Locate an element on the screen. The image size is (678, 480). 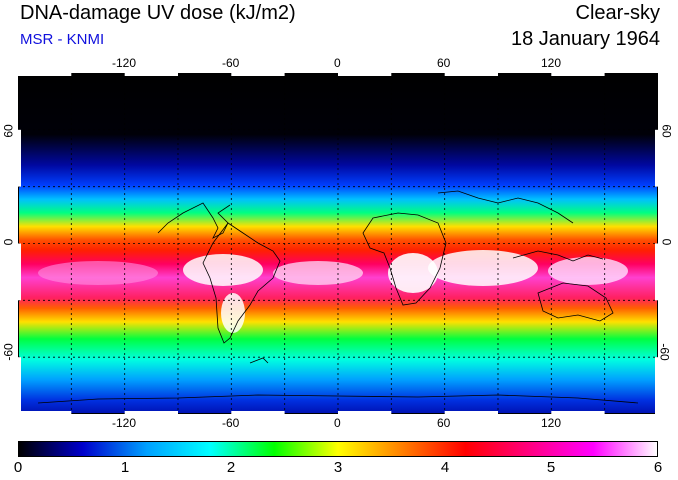
lon-tick-bottom: 60 is located at coordinates (444, 423).